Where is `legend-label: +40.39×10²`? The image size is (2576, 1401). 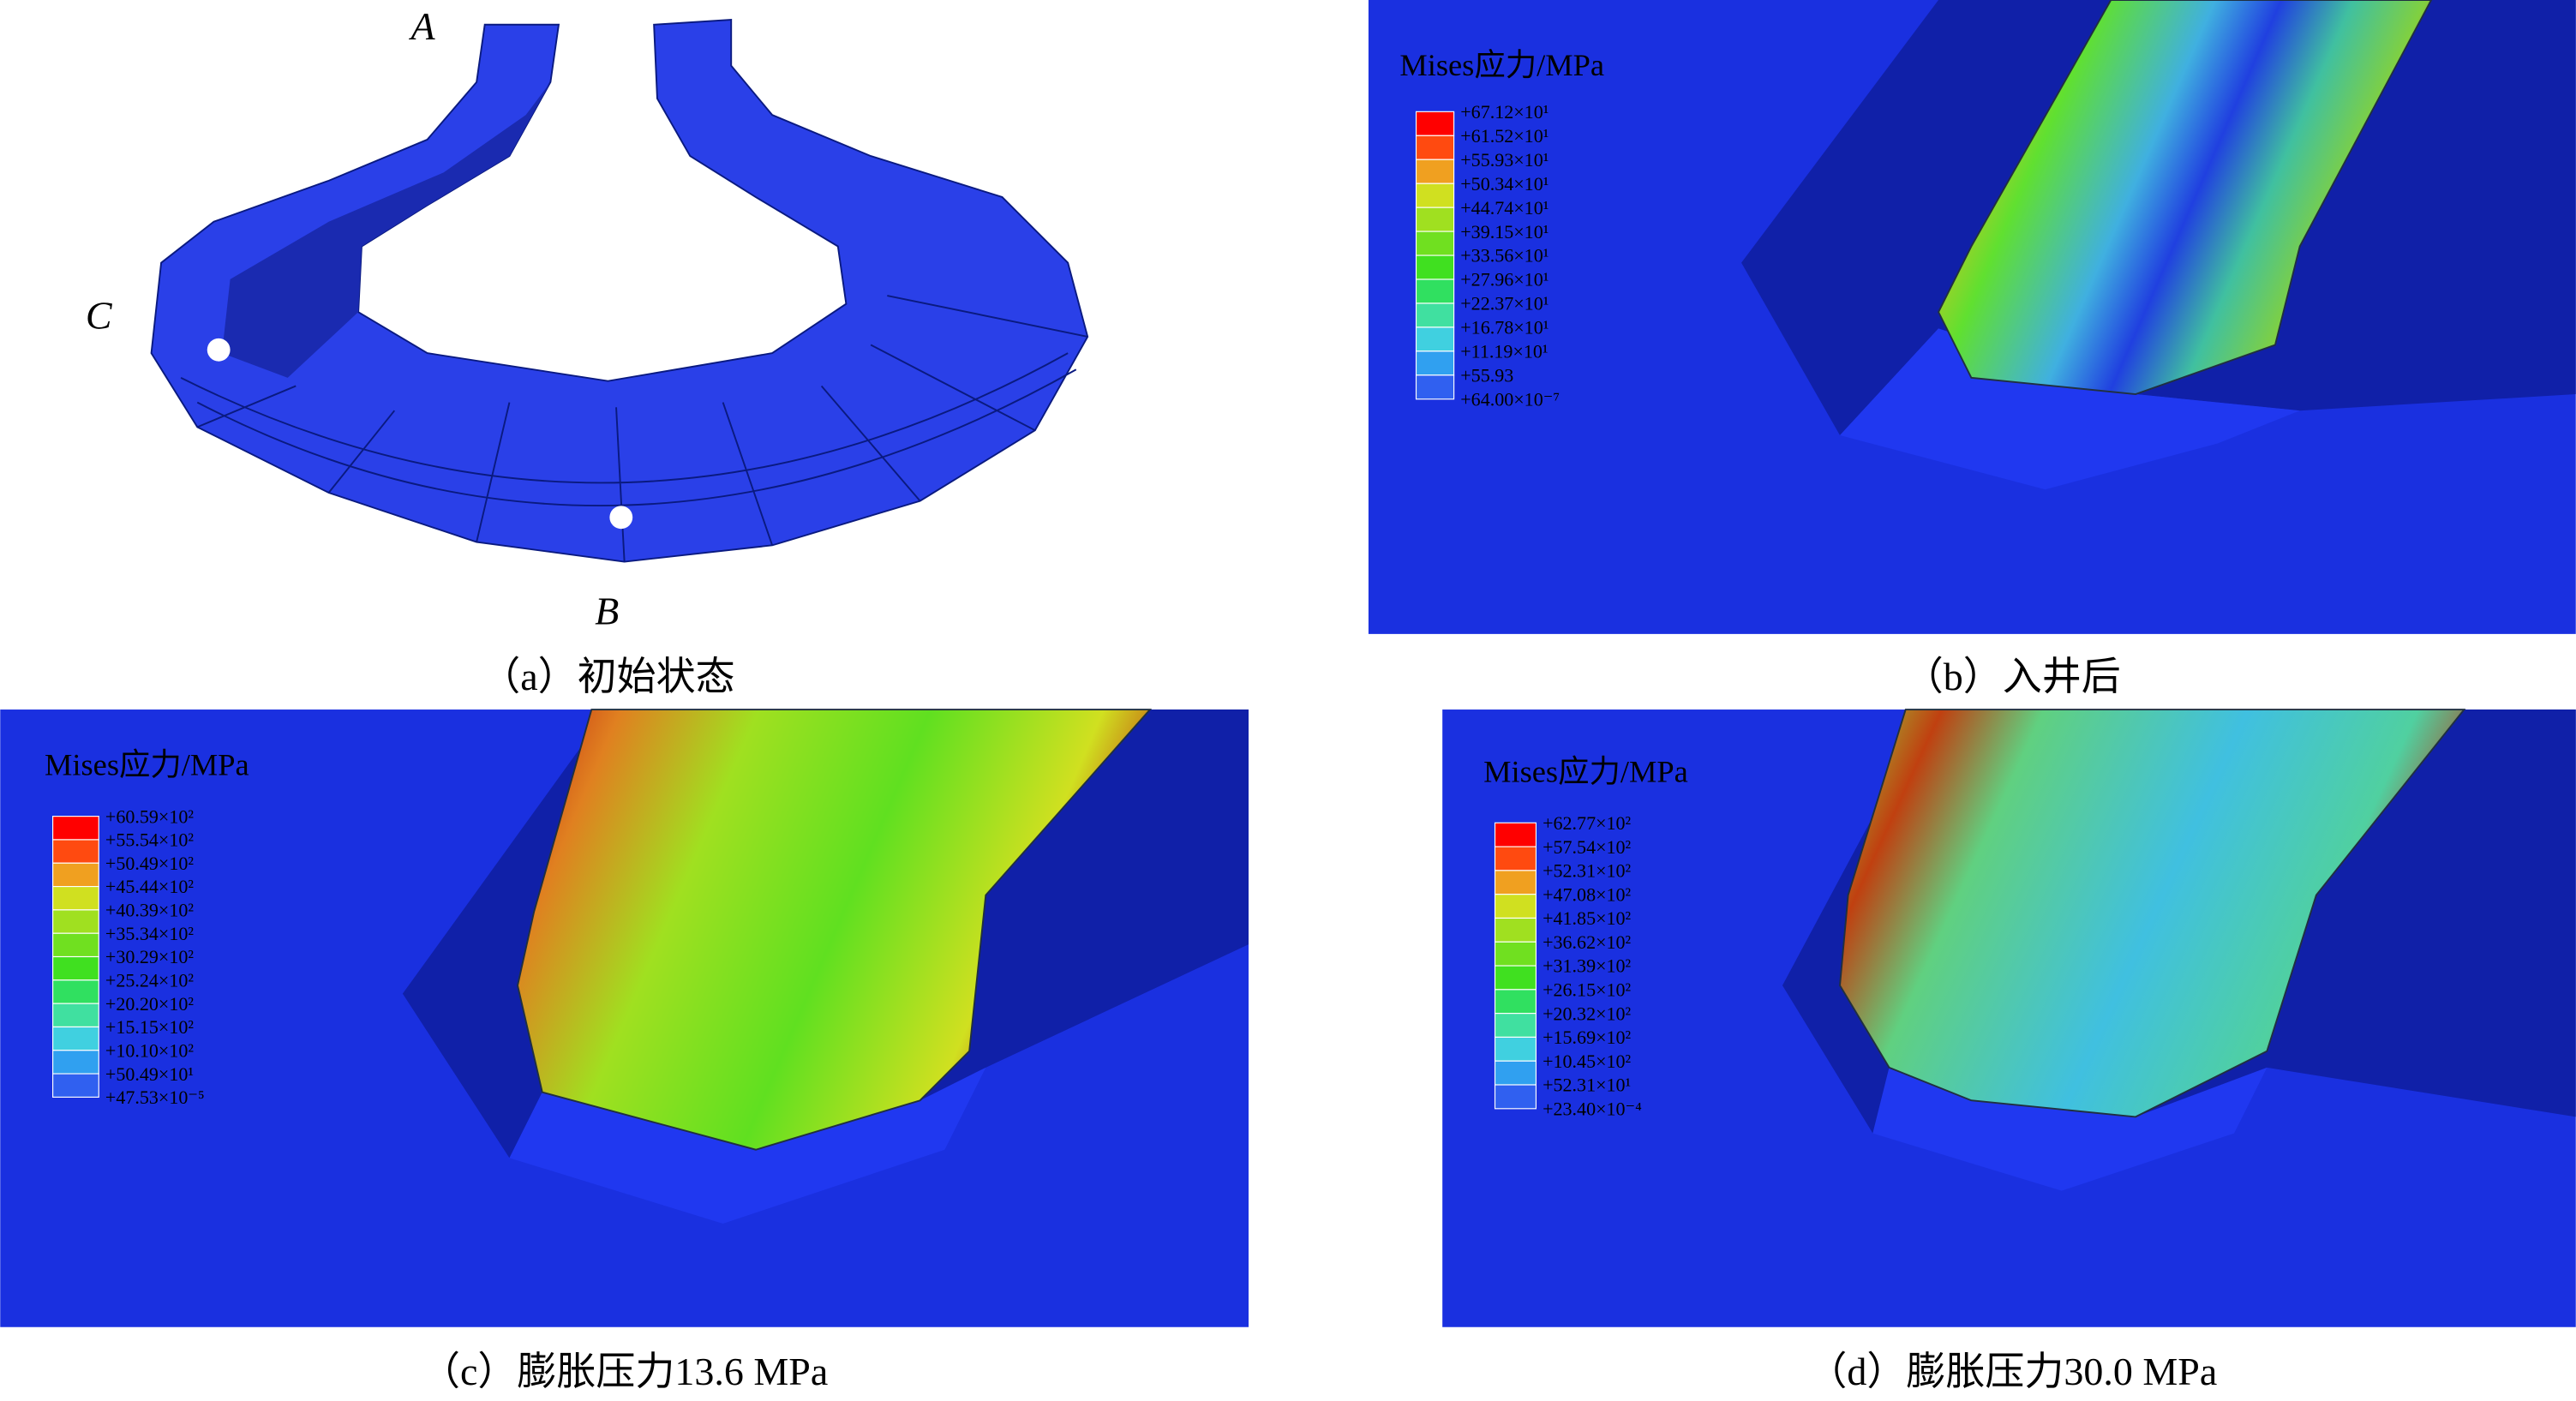 legend-label: +40.39×10² is located at coordinates (149, 910).